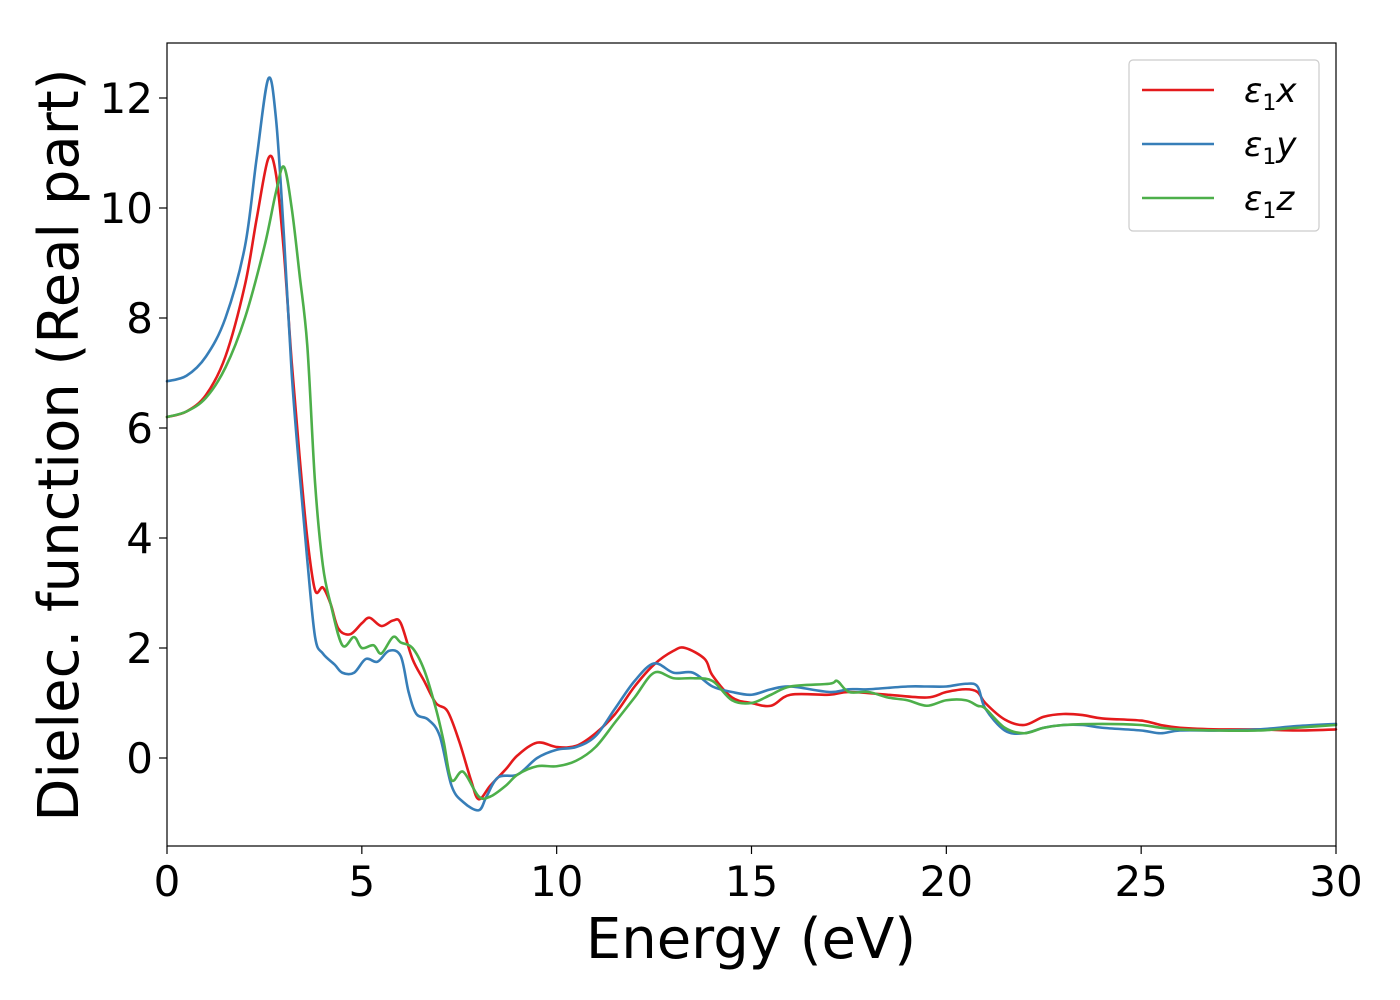 The height and width of the screenshot is (1000, 1400). I want to click on x-tick-label: 30, so click(1335, 881).